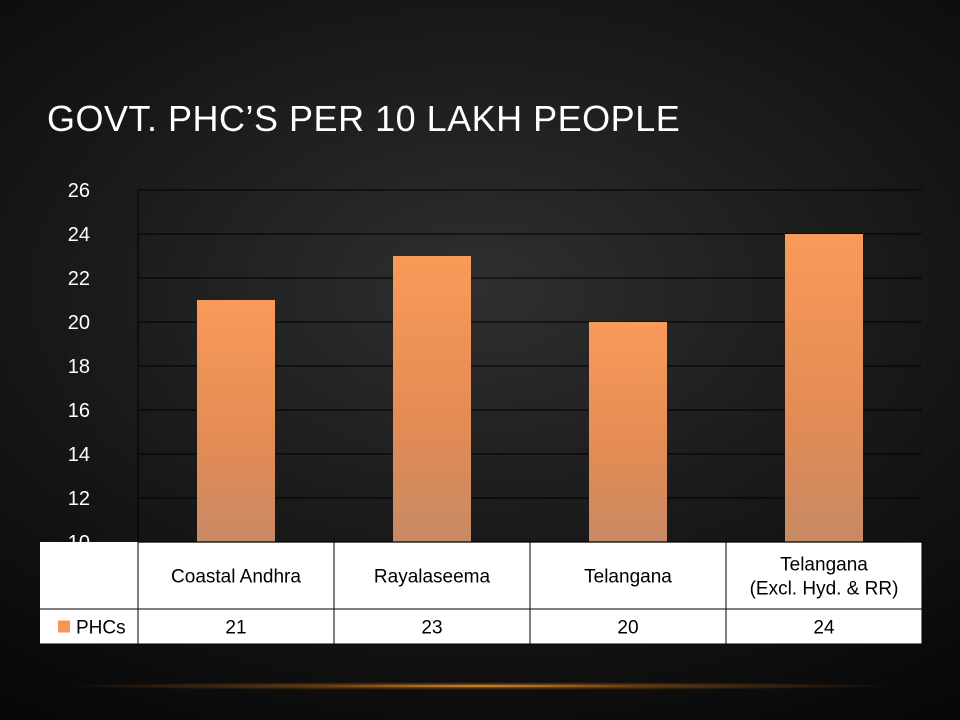 Image resolution: width=960 pixels, height=720 pixels. I want to click on data-table-value: 24, so click(824, 628).